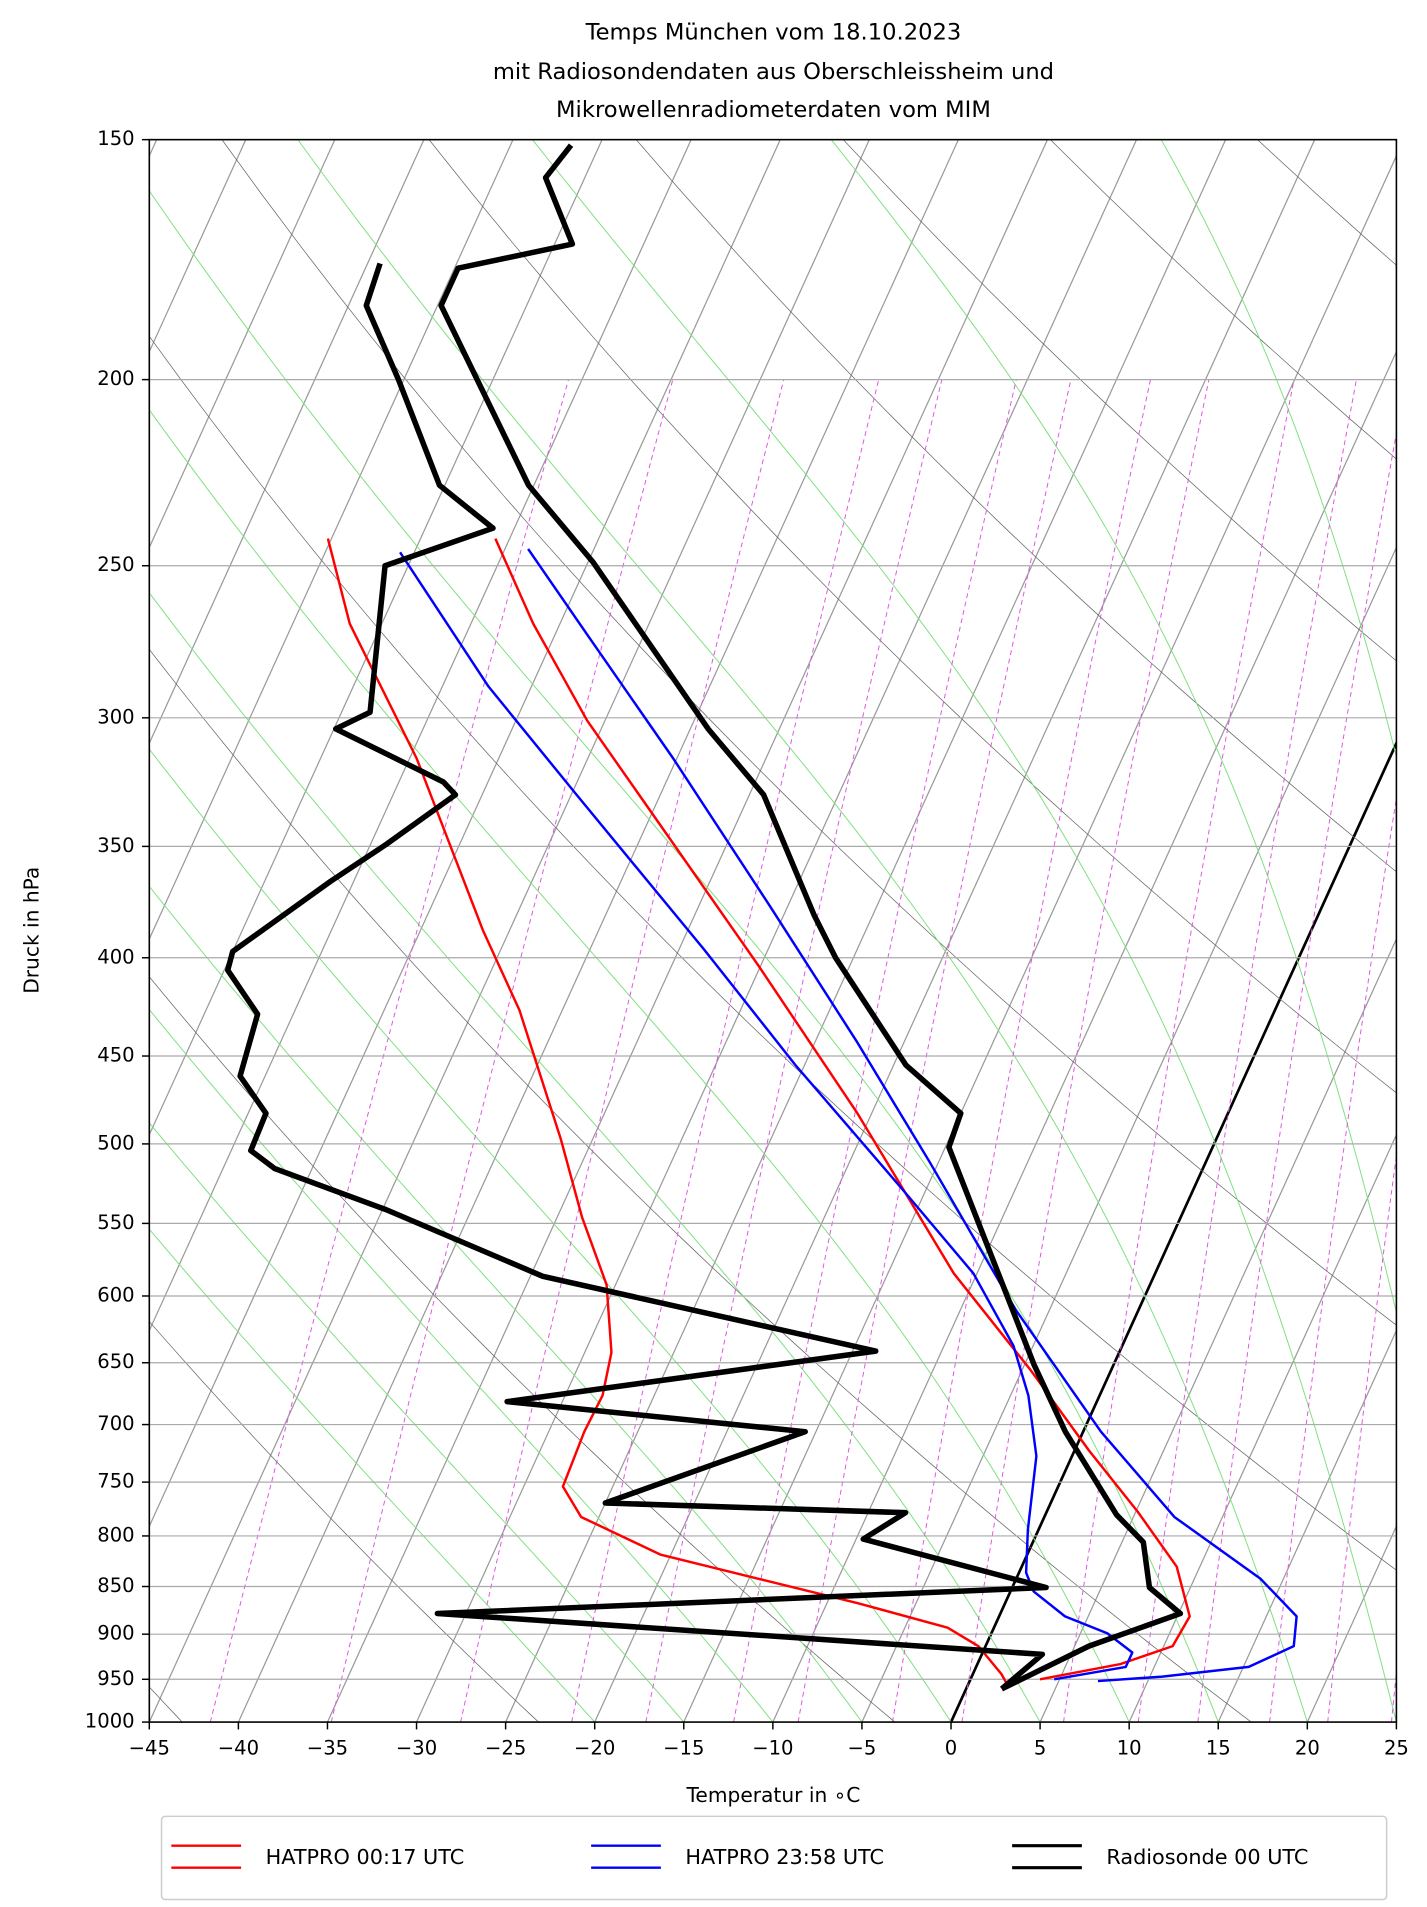 The image size is (1427, 1907). What do you see at coordinates (115, 956) in the screenshot?
I see `y-tick-label: 400` at bounding box center [115, 956].